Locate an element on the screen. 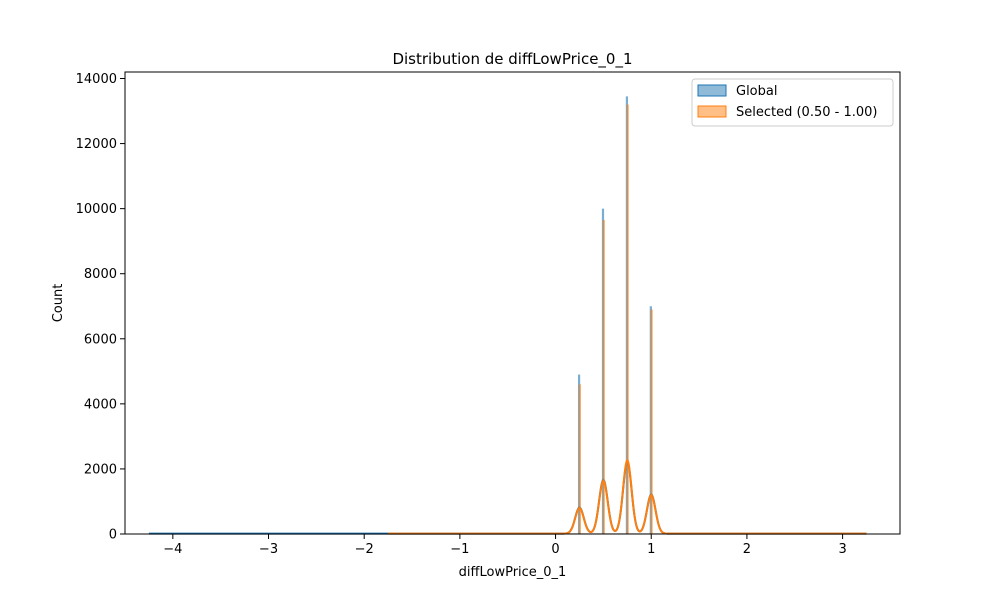 The image size is (1000, 600). legend-swatch-global is located at coordinates (712, 90).